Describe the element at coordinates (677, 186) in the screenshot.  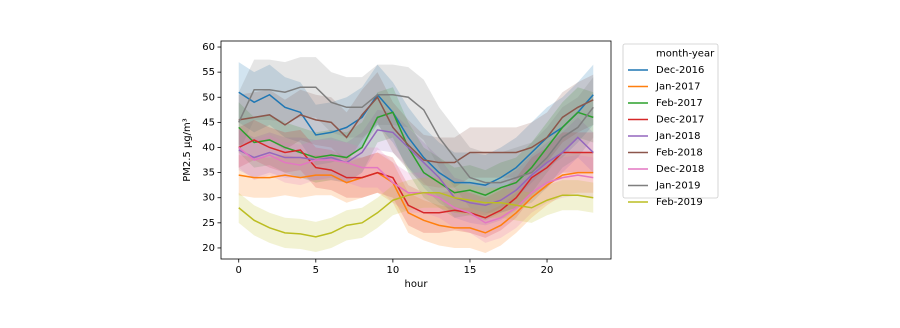
I see `legend-label: Jan-2019` at that location.